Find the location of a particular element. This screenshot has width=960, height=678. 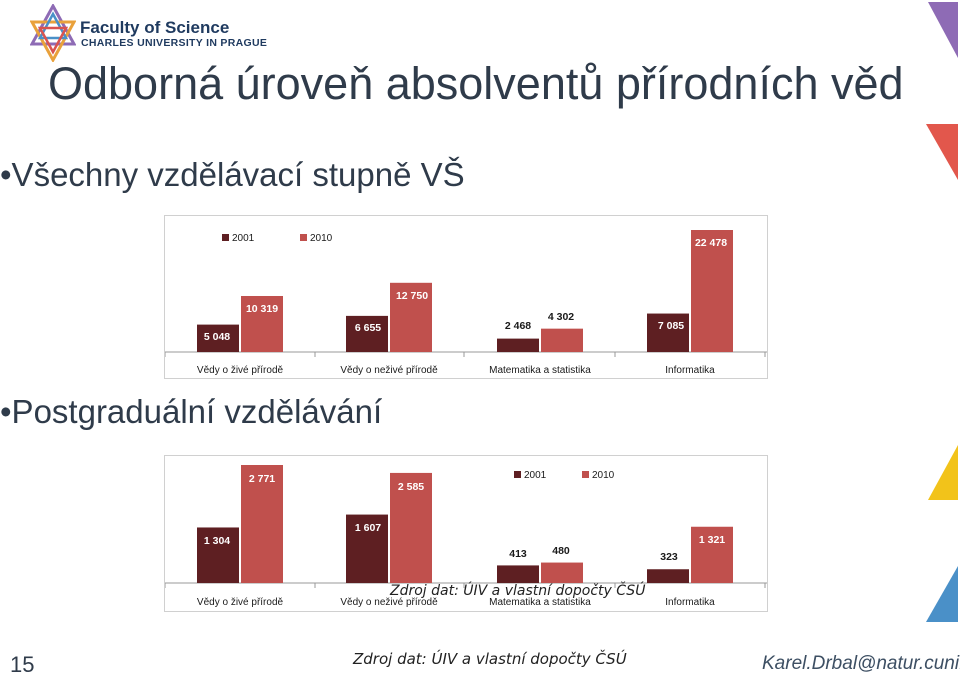

data-label: 7 085 is located at coordinates (671, 326).